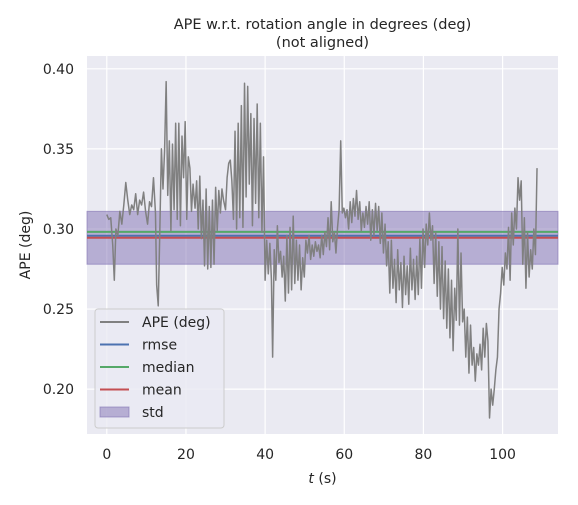  What do you see at coordinates (58, 310) in the screenshot?
I see `y-tick-label: 0.25` at bounding box center [58, 310].